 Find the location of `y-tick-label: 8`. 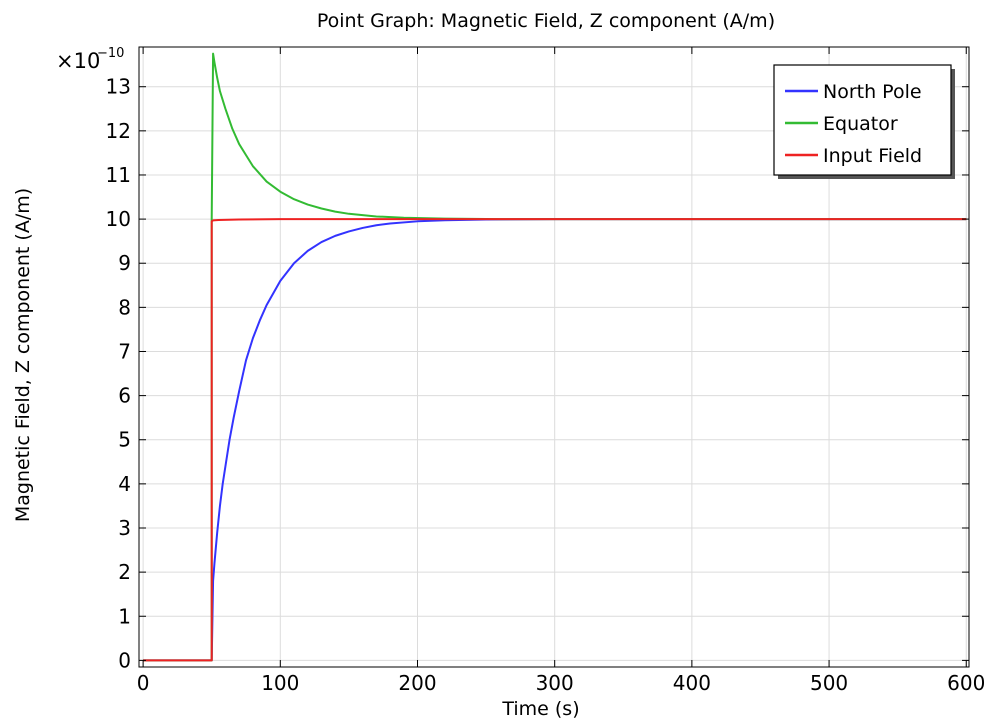

y-tick-label: 8 is located at coordinates (124, 307).